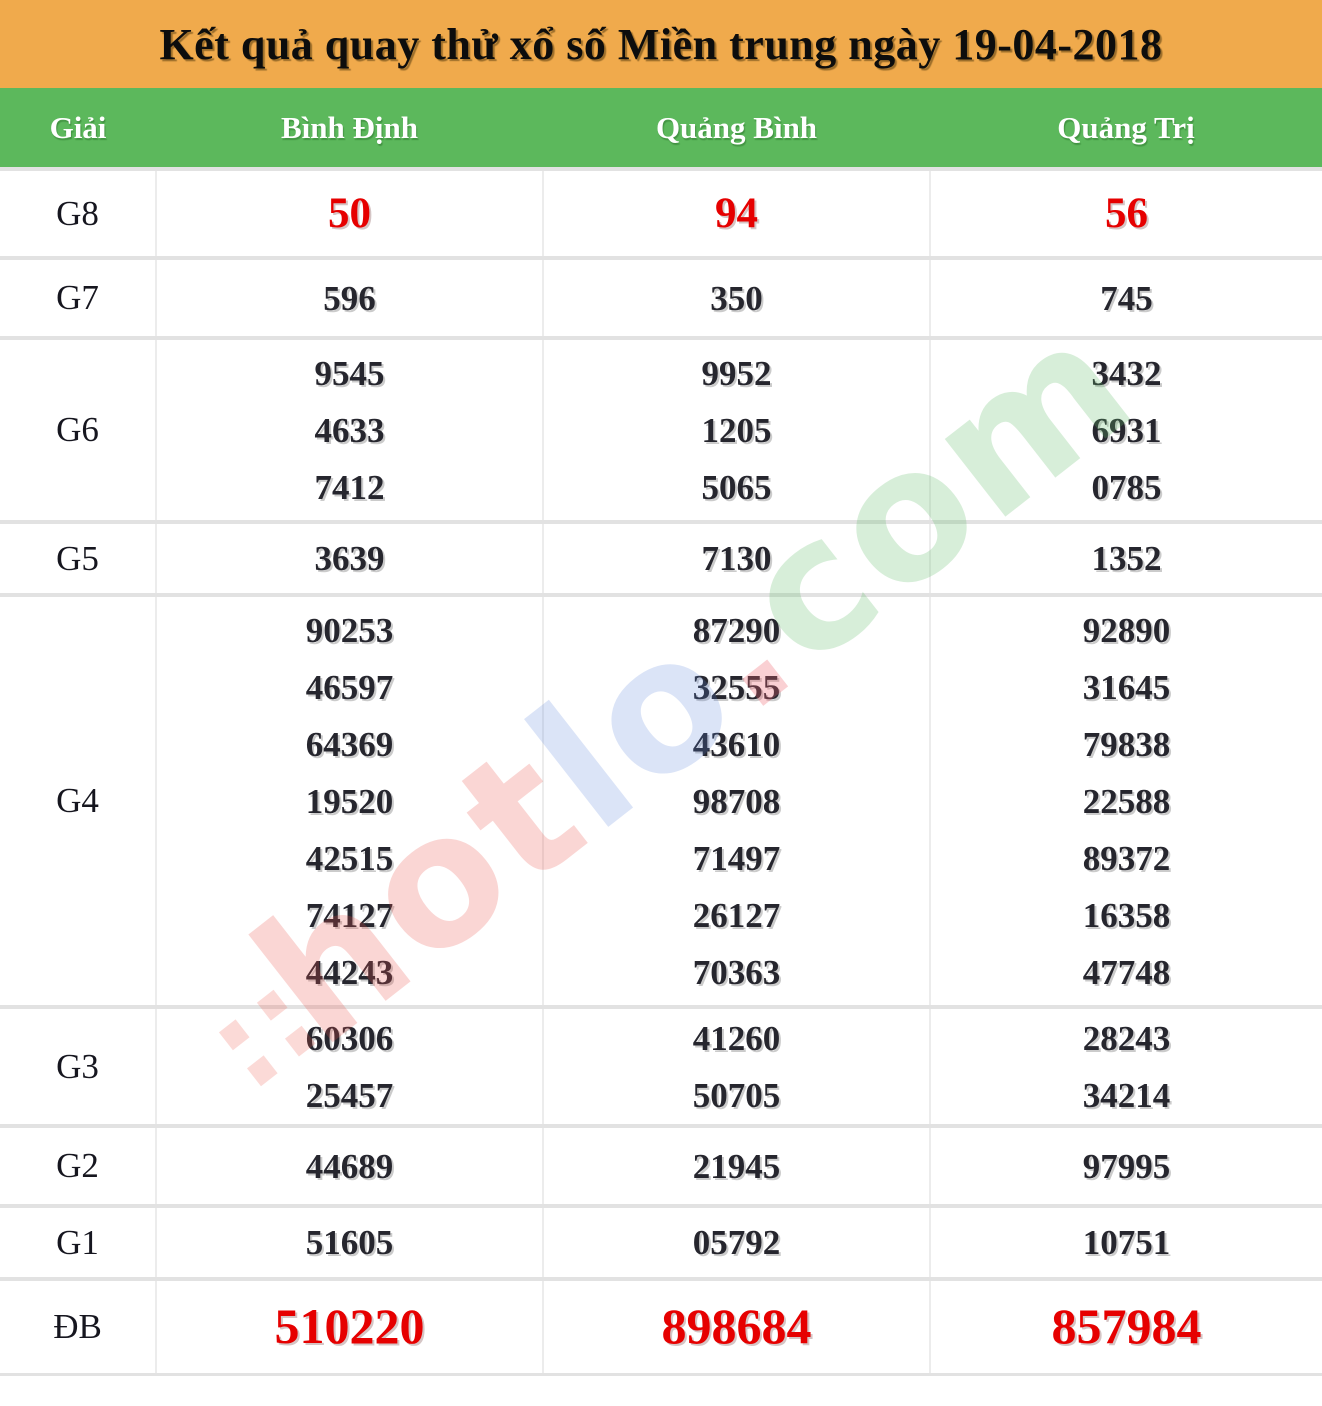 The width and height of the screenshot is (1322, 1406). I want to click on prize-number: 350, so click(736, 298).